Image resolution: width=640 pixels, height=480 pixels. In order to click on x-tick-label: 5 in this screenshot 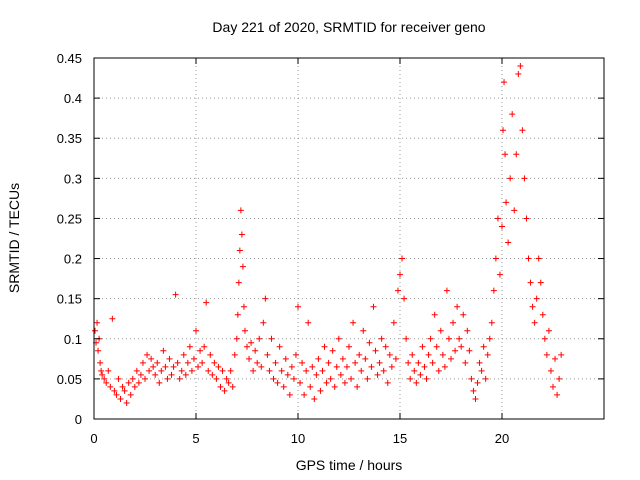, I will do `click(195, 438)`.